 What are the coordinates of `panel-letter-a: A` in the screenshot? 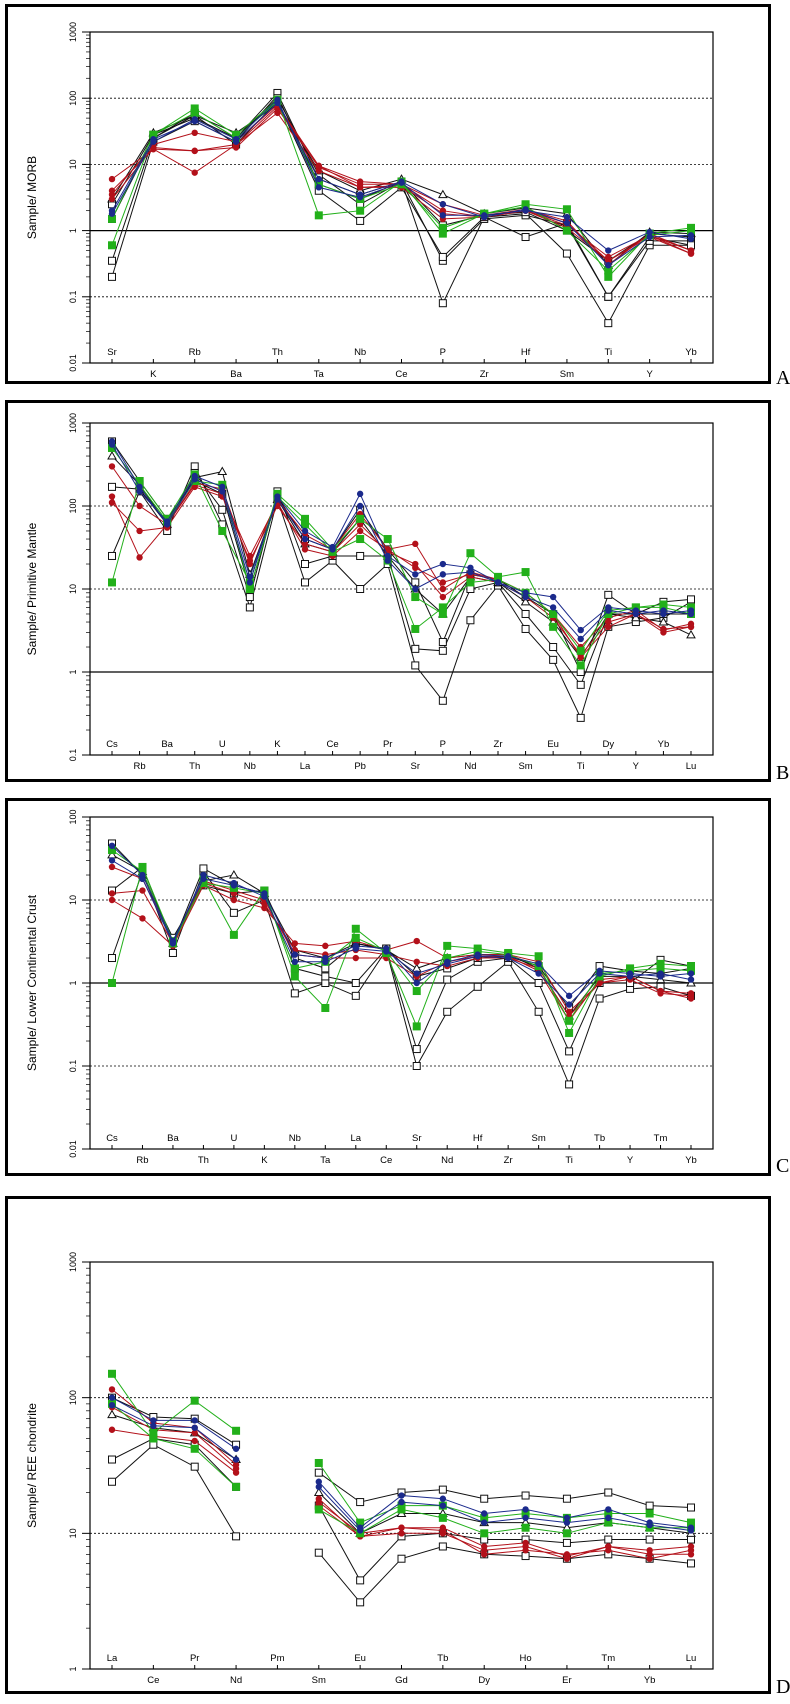 It's located at (783, 378).